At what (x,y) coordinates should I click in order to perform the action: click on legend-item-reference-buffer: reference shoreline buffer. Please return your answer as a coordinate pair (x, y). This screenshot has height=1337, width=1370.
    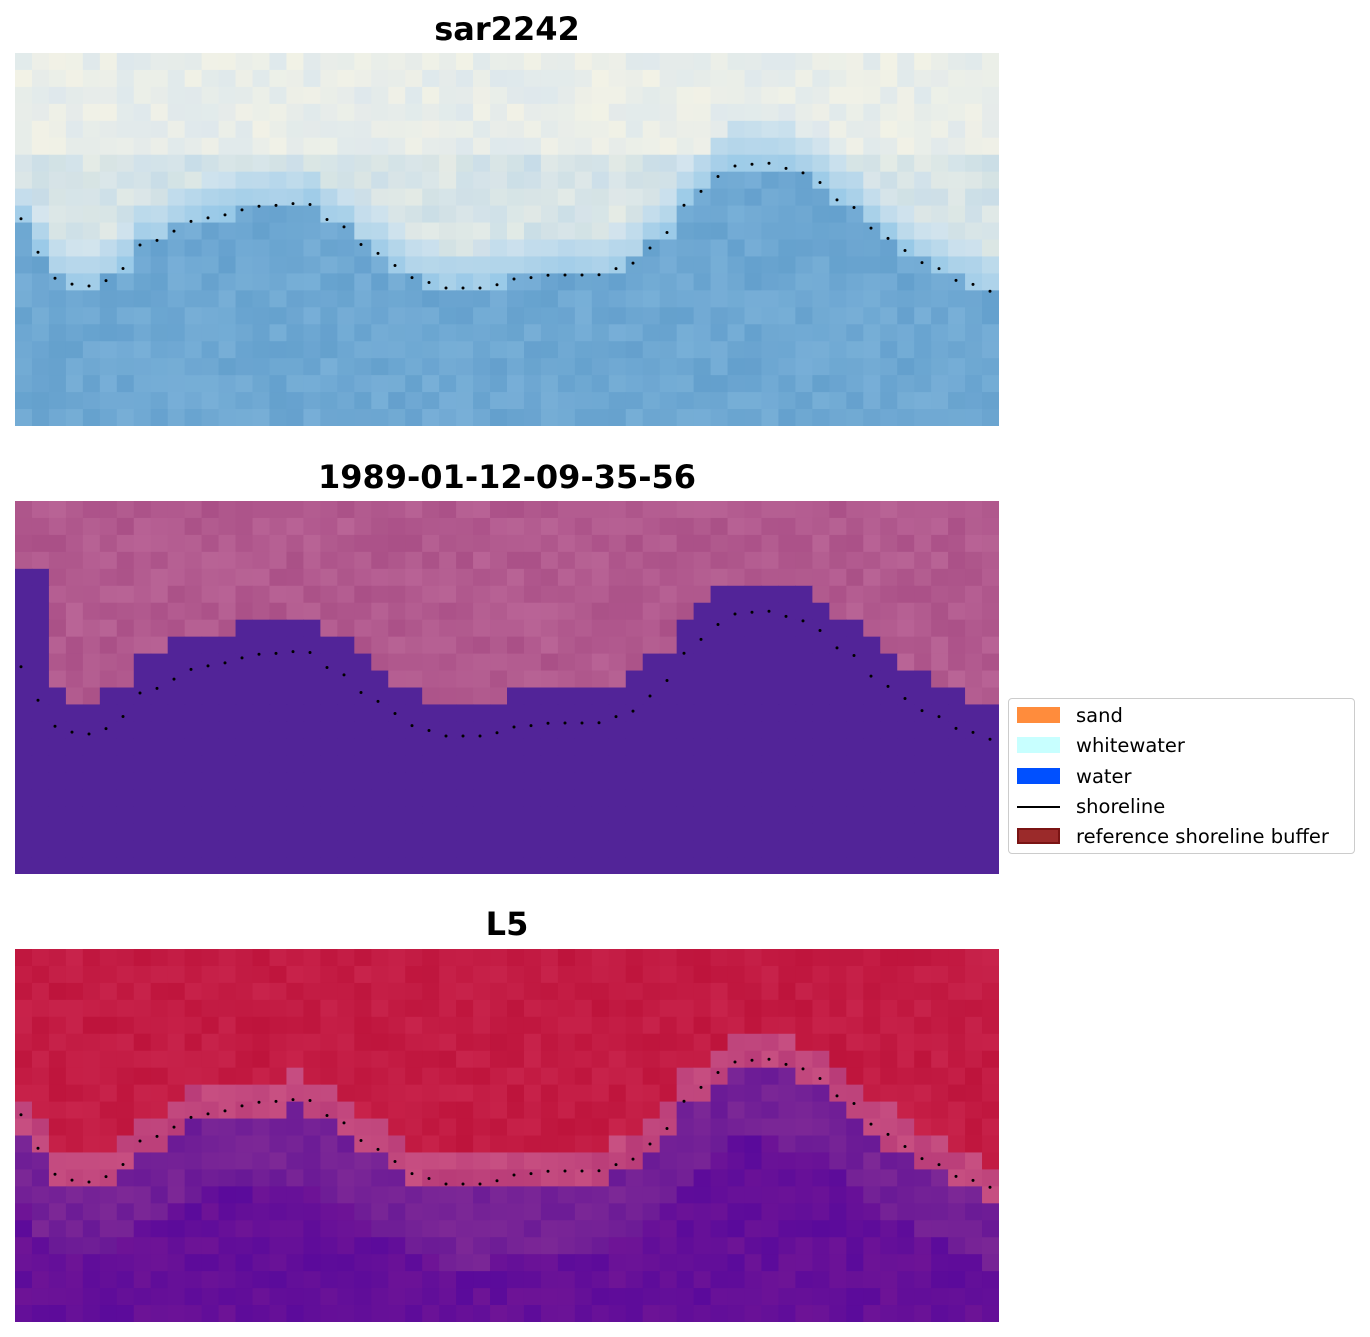
    Looking at the image, I should click on (1181, 841).